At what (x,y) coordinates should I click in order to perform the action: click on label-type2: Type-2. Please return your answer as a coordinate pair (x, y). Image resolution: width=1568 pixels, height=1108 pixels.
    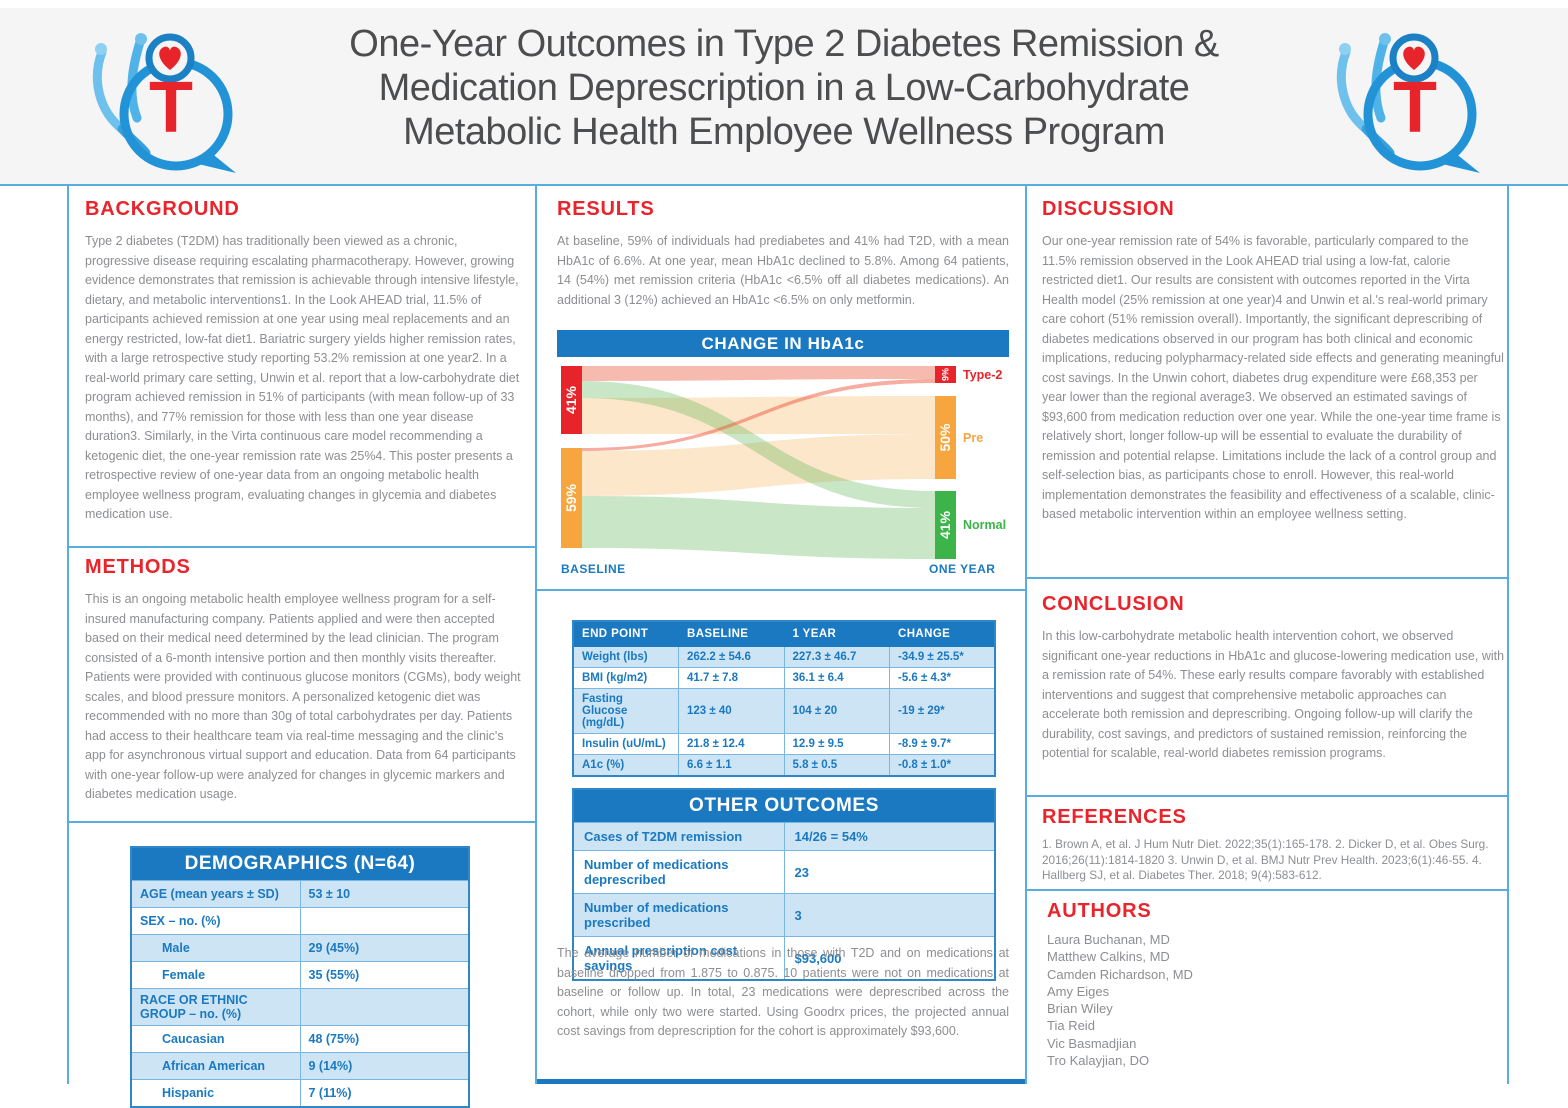
    Looking at the image, I should click on (982, 375).